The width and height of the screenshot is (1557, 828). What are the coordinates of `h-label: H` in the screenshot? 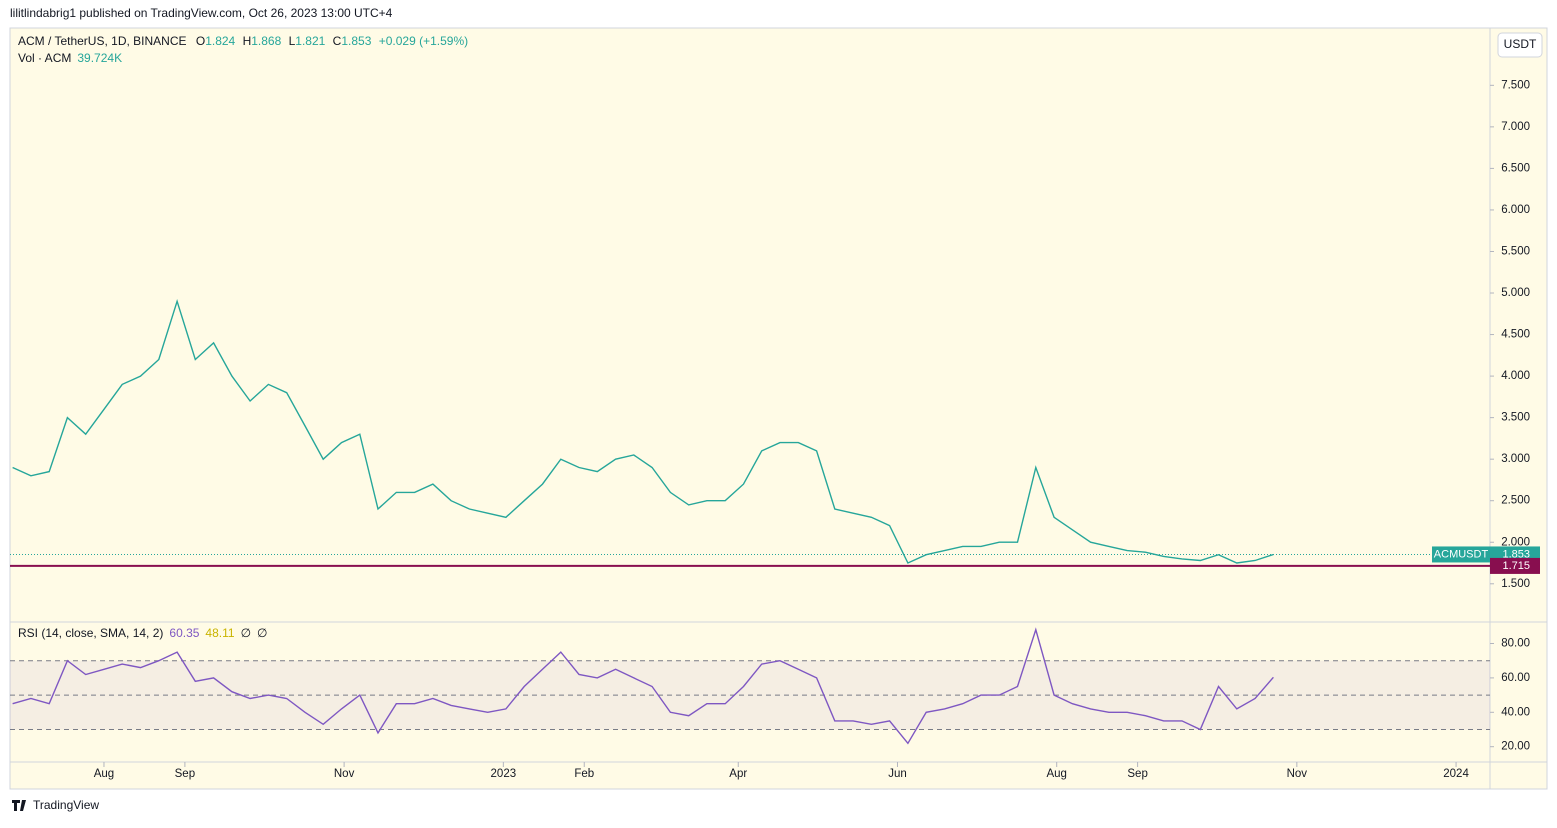 It's located at (247, 41).